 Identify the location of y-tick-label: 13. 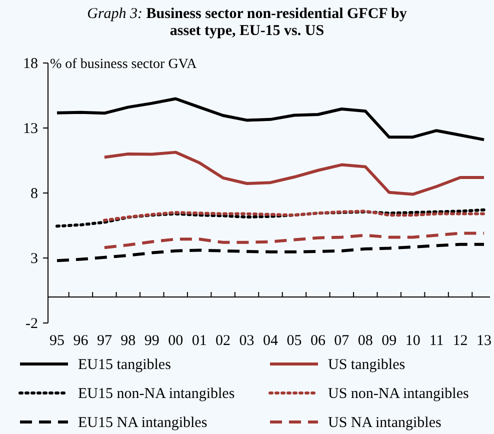
(30, 129).